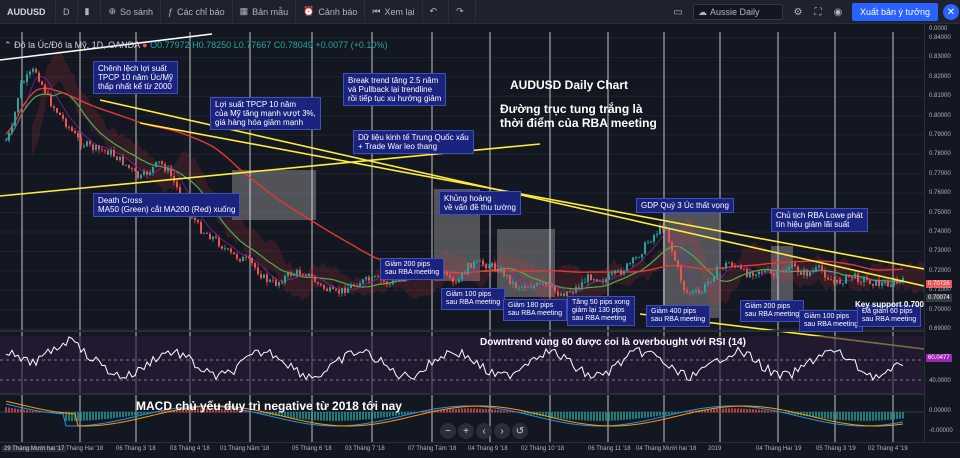 This screenshot has width=960, height=458. What do you see at coordinates (685, 205) in the screenshot?
I see `annotation-gdp: GDP Quý 3 Úc thất vọng` at bounding box center [685, 205].